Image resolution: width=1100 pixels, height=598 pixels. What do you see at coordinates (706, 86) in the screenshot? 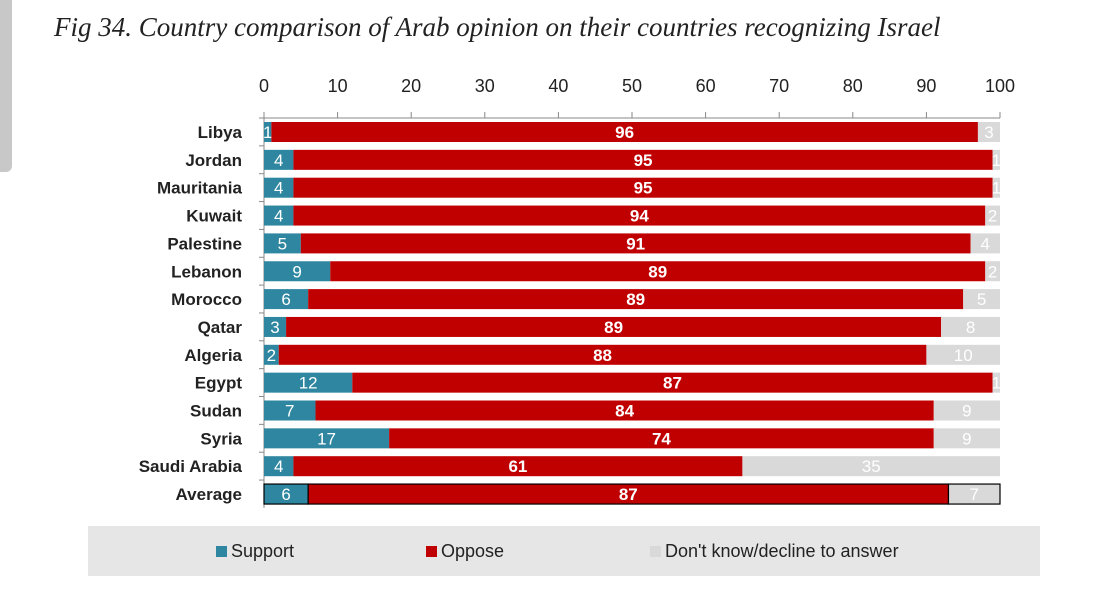
I see `x-tick-label: 60` at bounding box center [706, 86].